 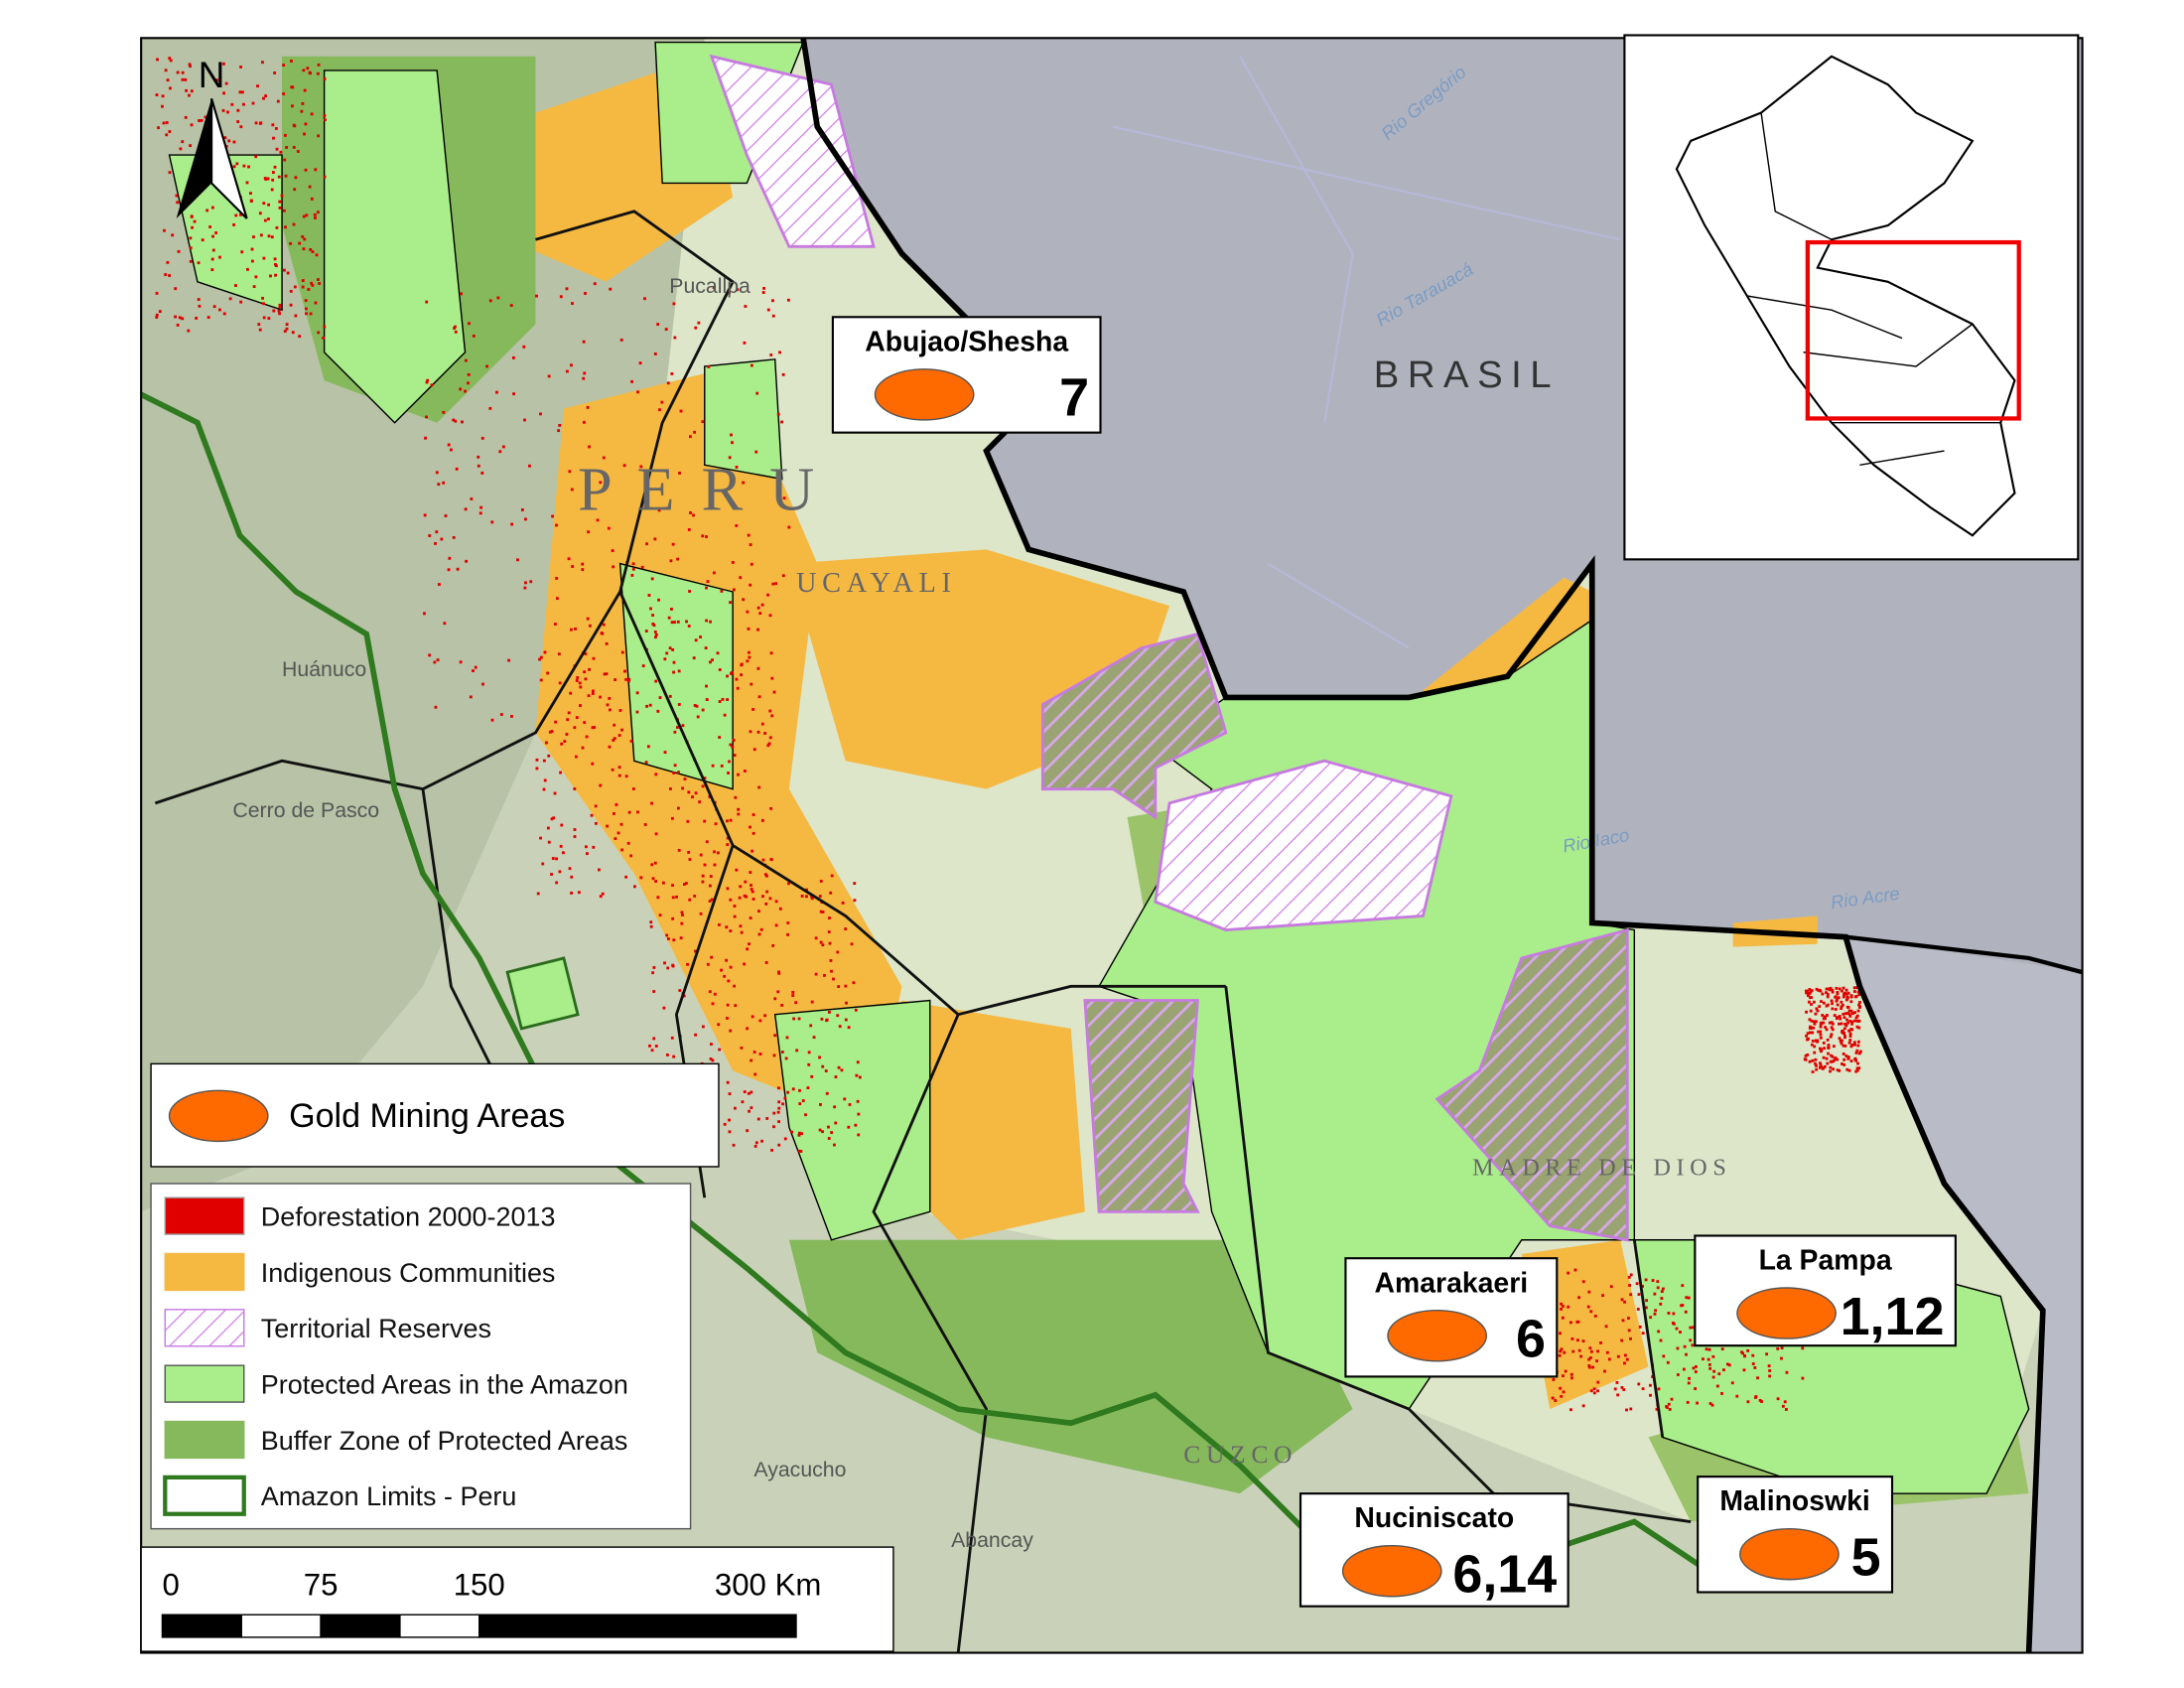 I want to click on place-label: Huánuco, so click(x=324, y=669).